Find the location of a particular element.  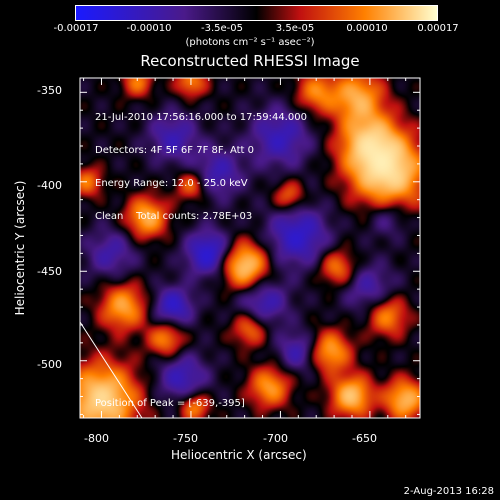

obs-energy-range: Energy Range: 12.0 - 25.0 keV is located at coordinates (171, 183).